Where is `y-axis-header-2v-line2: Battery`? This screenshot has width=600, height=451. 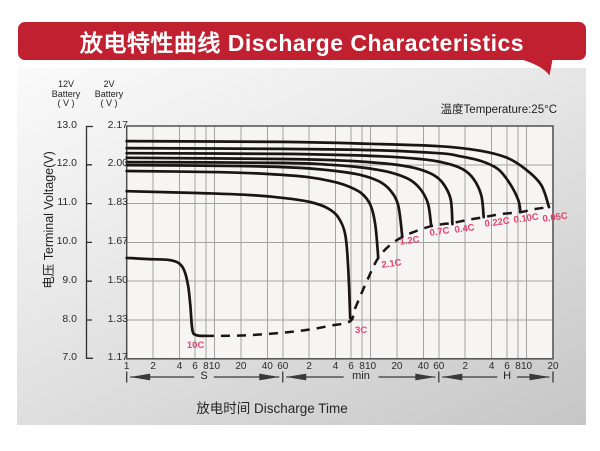
y-axis-header-2v-line2: Battery is located at coordinates (109, 93).